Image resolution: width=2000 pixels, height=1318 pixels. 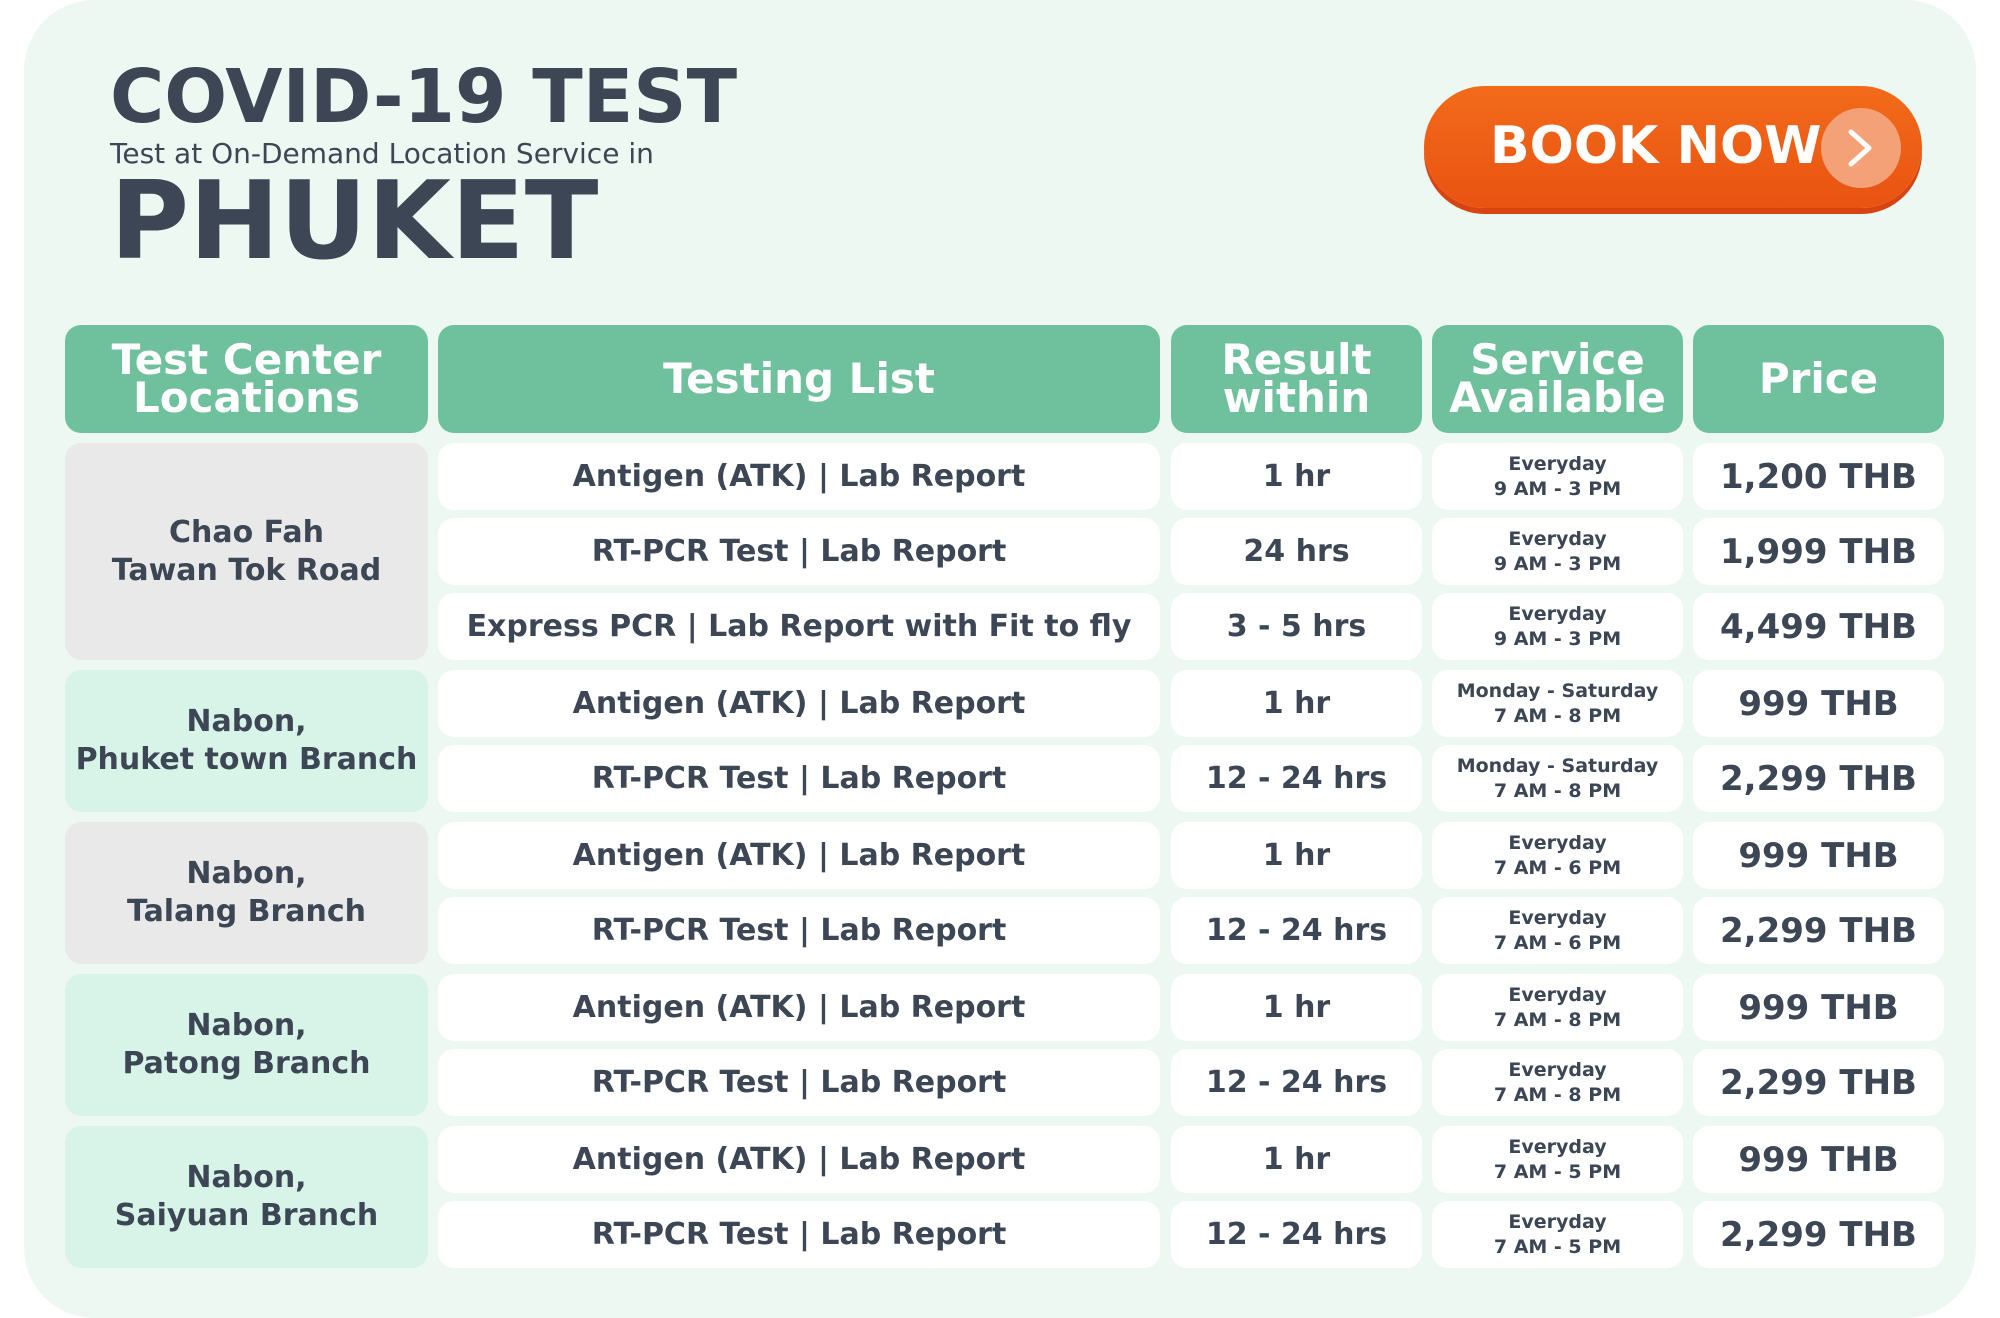 What do you see at coordinates (1656, 146) in the screenshot?
I see `book-now-label: BOOK NOW` at bounding box center [1656, 146].